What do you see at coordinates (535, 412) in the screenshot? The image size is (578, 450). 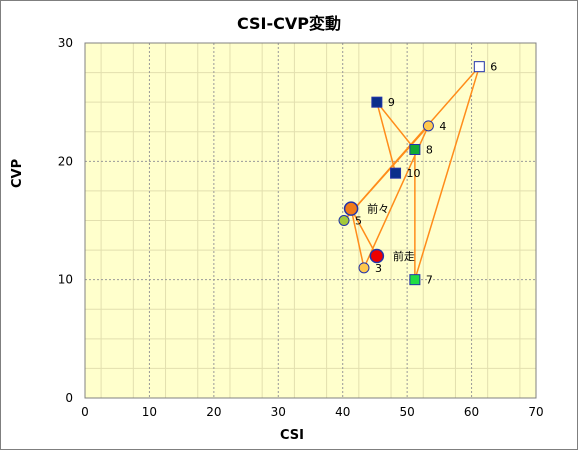 I see `x-tick-label: 70` at bounding box center [535, 412].